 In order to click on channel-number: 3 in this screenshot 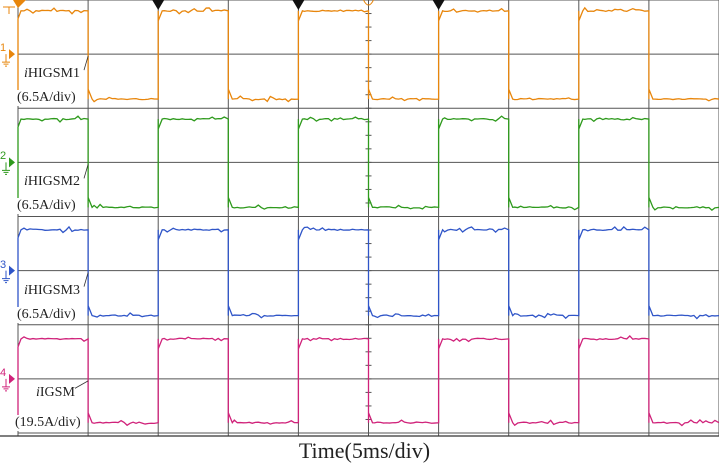, I will do `click(3, 264)`.